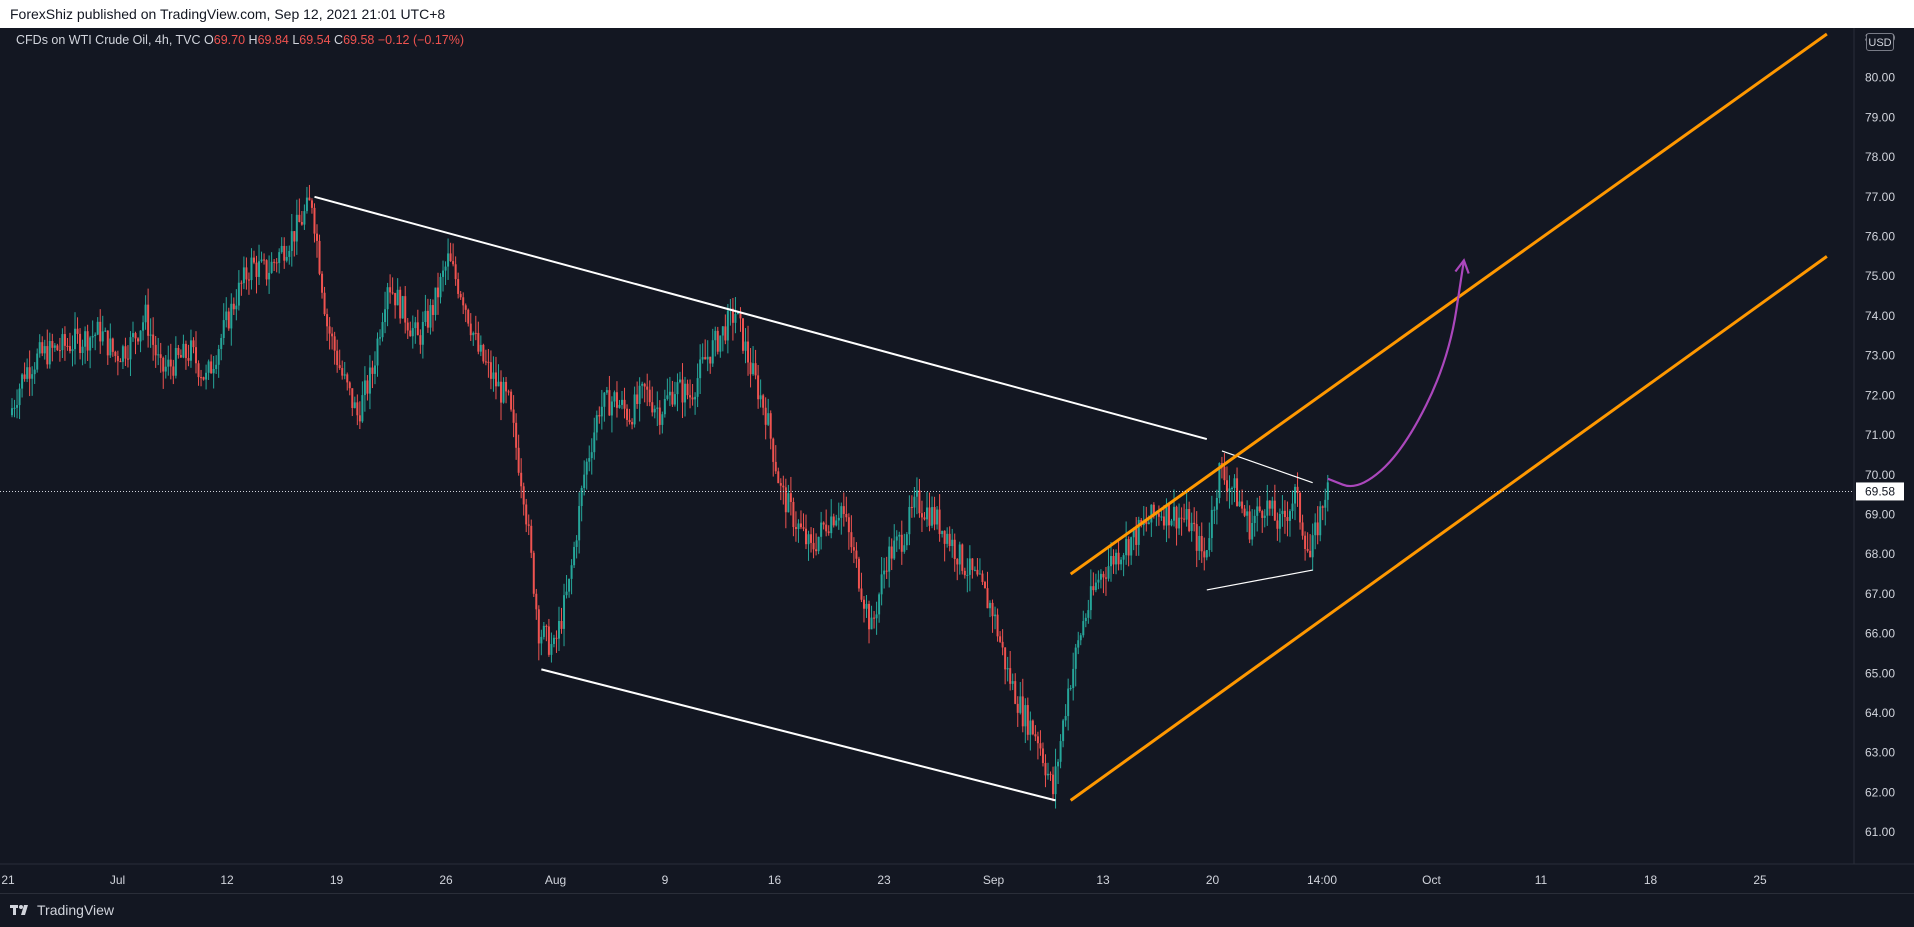 The width and height of the screenshot is (1914, 927). Describe the element at coordinates (1651, 880) in the screenshot. I see `time-tick-label: 18` at that location.